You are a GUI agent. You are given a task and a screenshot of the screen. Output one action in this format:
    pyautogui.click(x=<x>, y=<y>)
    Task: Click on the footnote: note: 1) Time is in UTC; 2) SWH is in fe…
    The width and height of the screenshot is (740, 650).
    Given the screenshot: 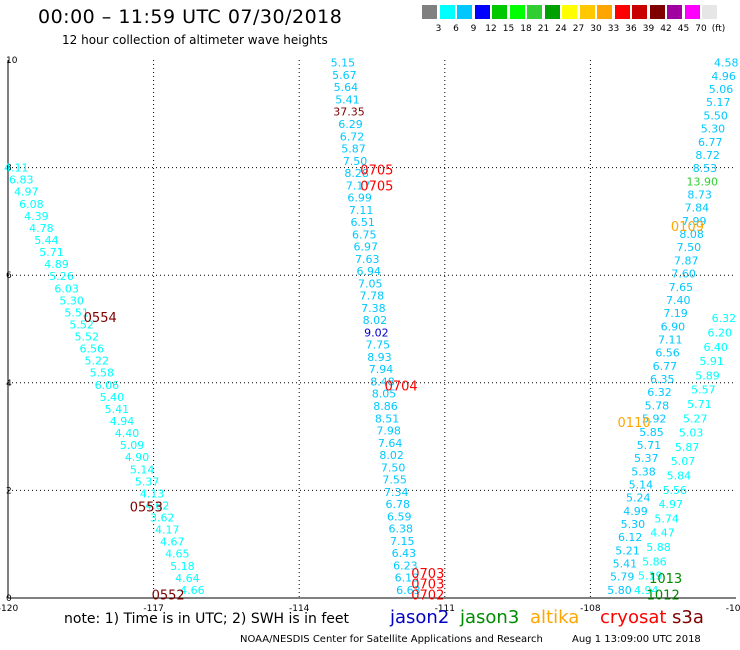 What is the action you would take?
    pyautogui.click(x=207, y=619)
    